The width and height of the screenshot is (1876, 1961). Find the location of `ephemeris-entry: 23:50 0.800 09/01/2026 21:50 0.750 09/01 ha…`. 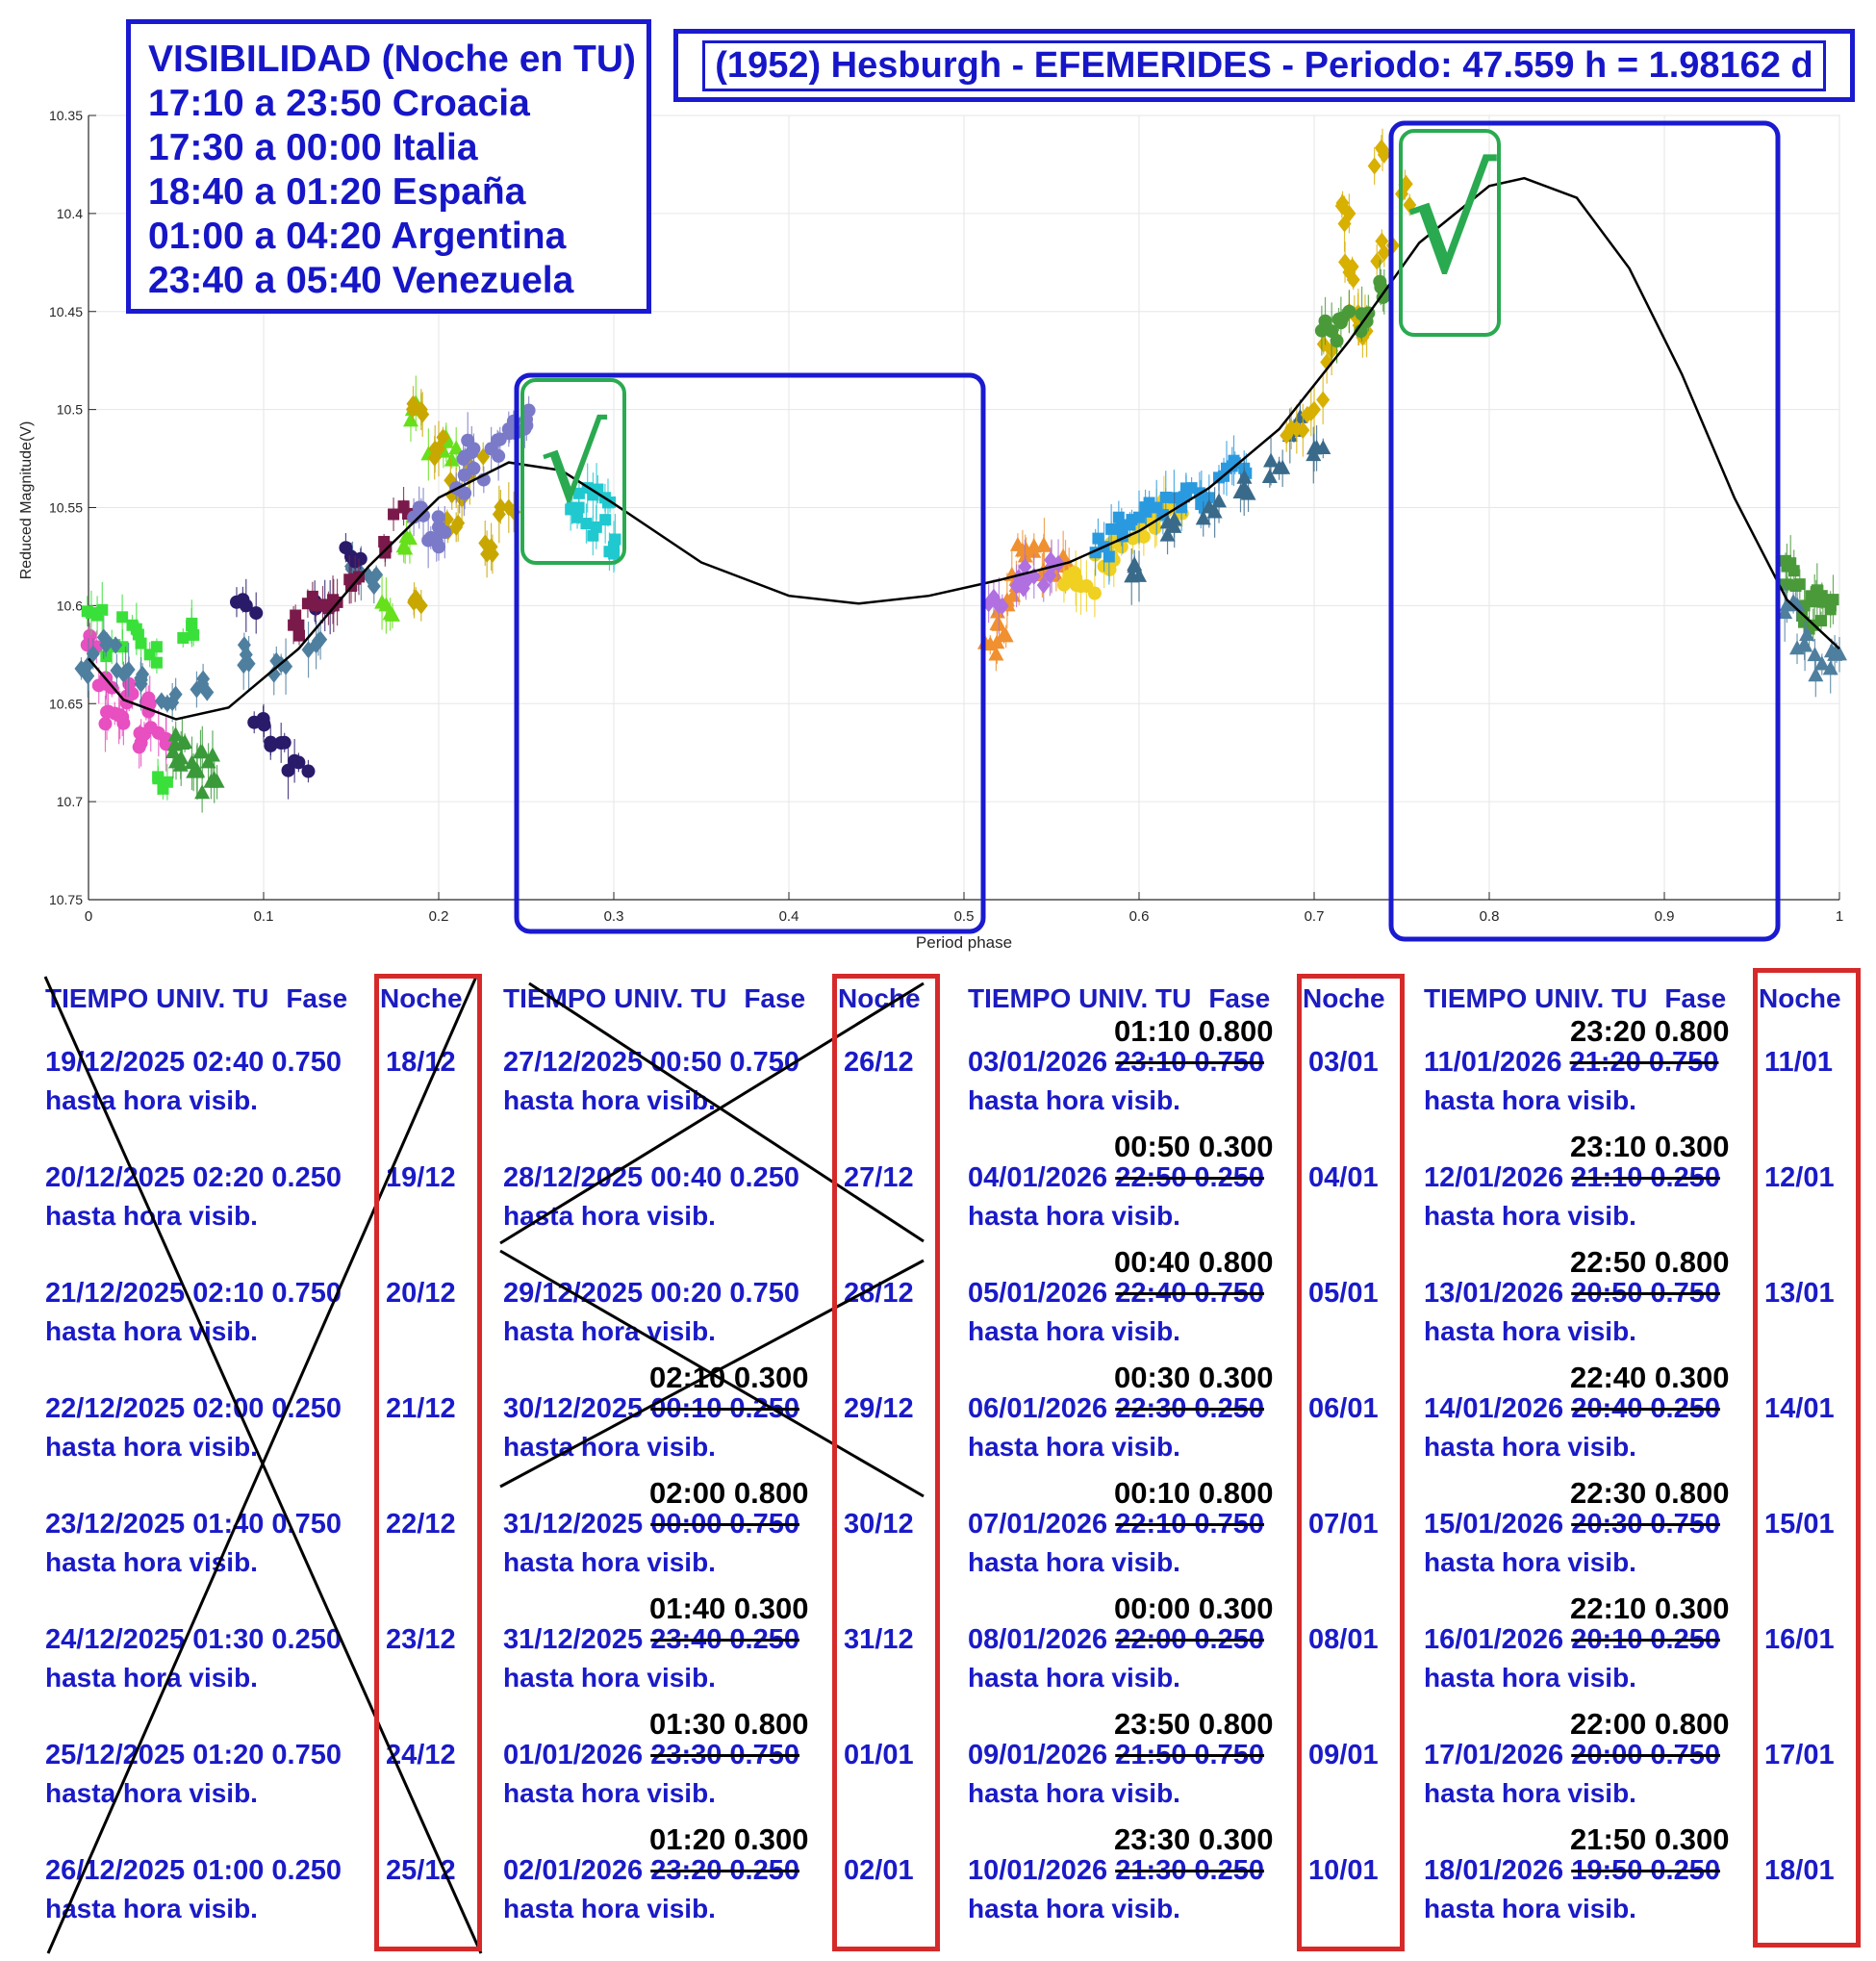

ephemeris-entry: 23:50 0.800 09/01/2026 21:50 0.750 09/01 ha… is located at coordinates (1218, 1764).